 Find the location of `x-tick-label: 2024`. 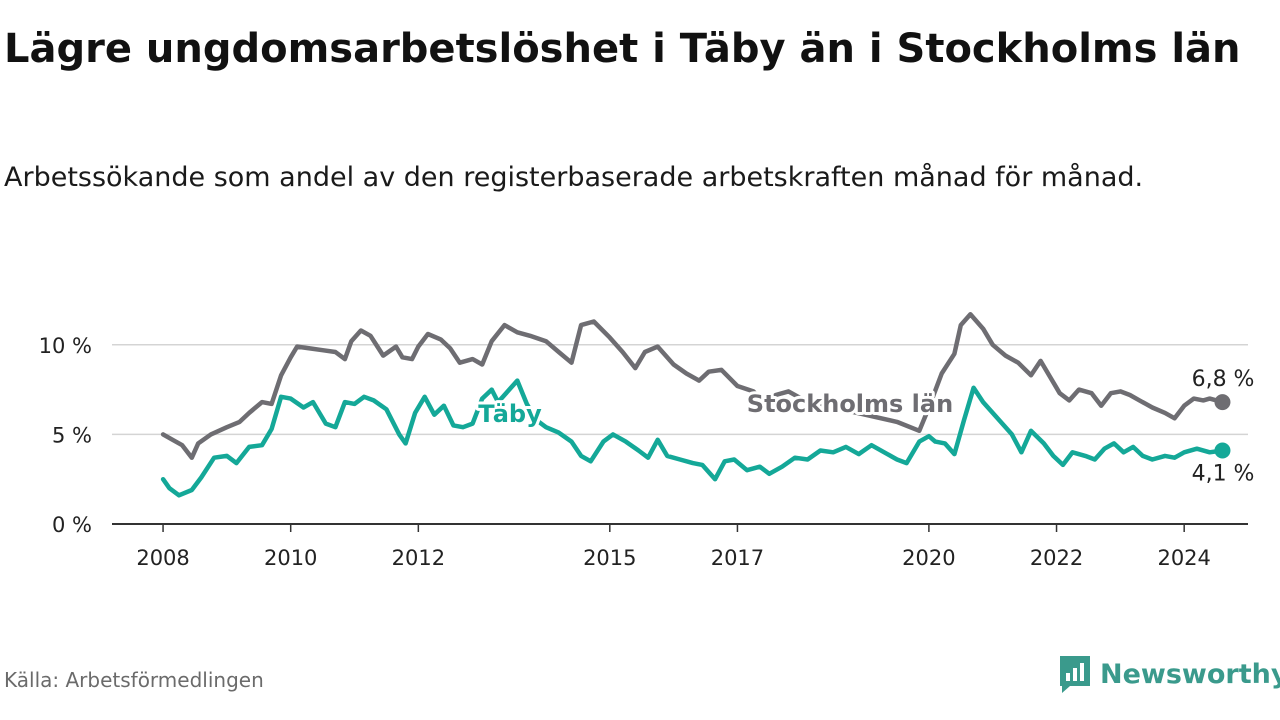

x-tick-label: 2024 is located at coordinates (1183, 558).